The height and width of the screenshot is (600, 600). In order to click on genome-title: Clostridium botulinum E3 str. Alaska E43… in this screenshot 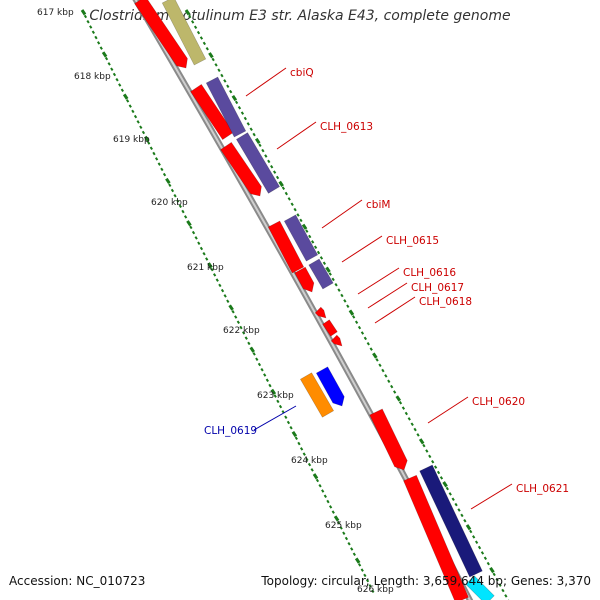, I will do `click(300, 16)`.